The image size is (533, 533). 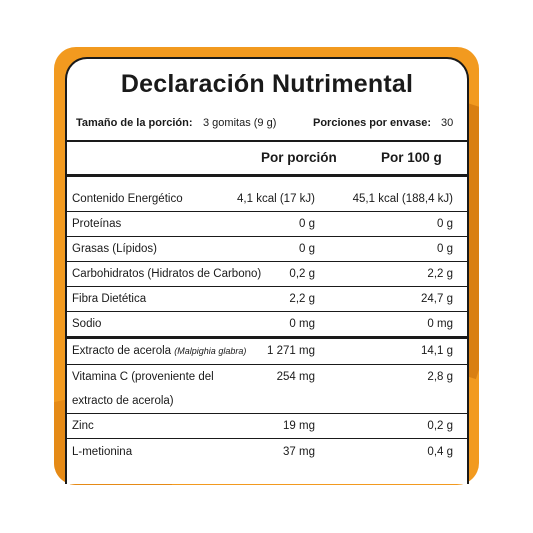 What do you see at coordinates (299, 452) in the screenshot?
I see `nutrient-per-serving: 37 mg` at bounding box center [299, 452].